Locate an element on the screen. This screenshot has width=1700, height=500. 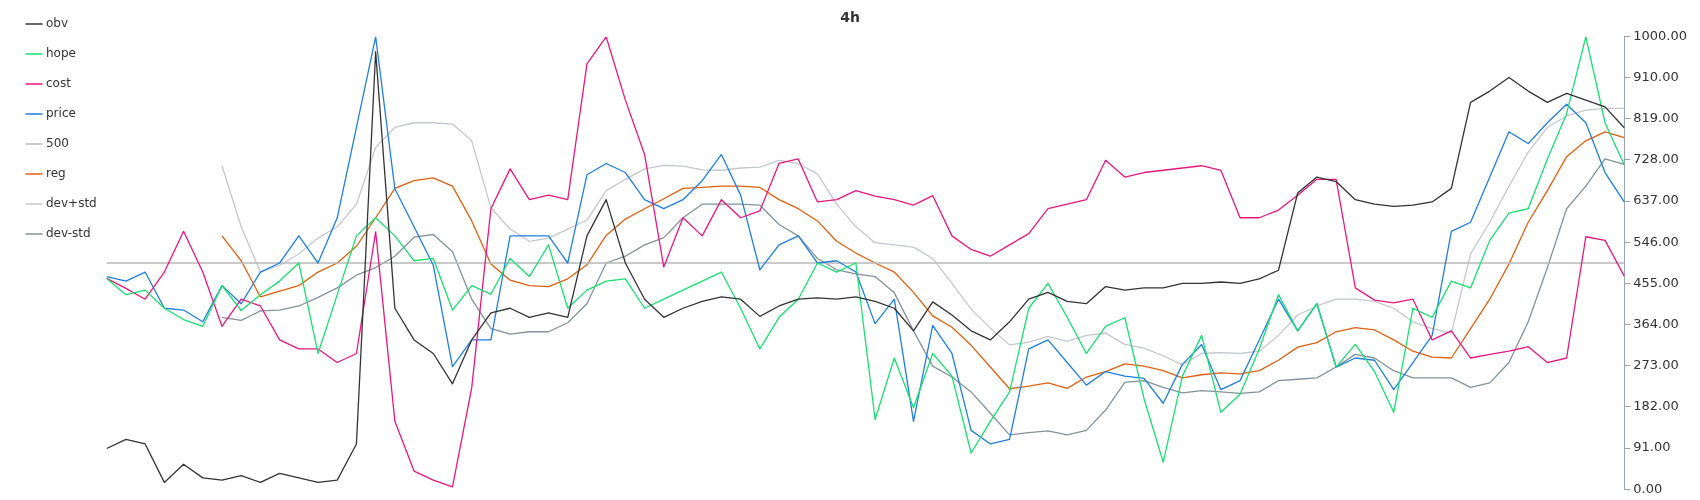
legend-label: obv is located at coordinates (57, 23).